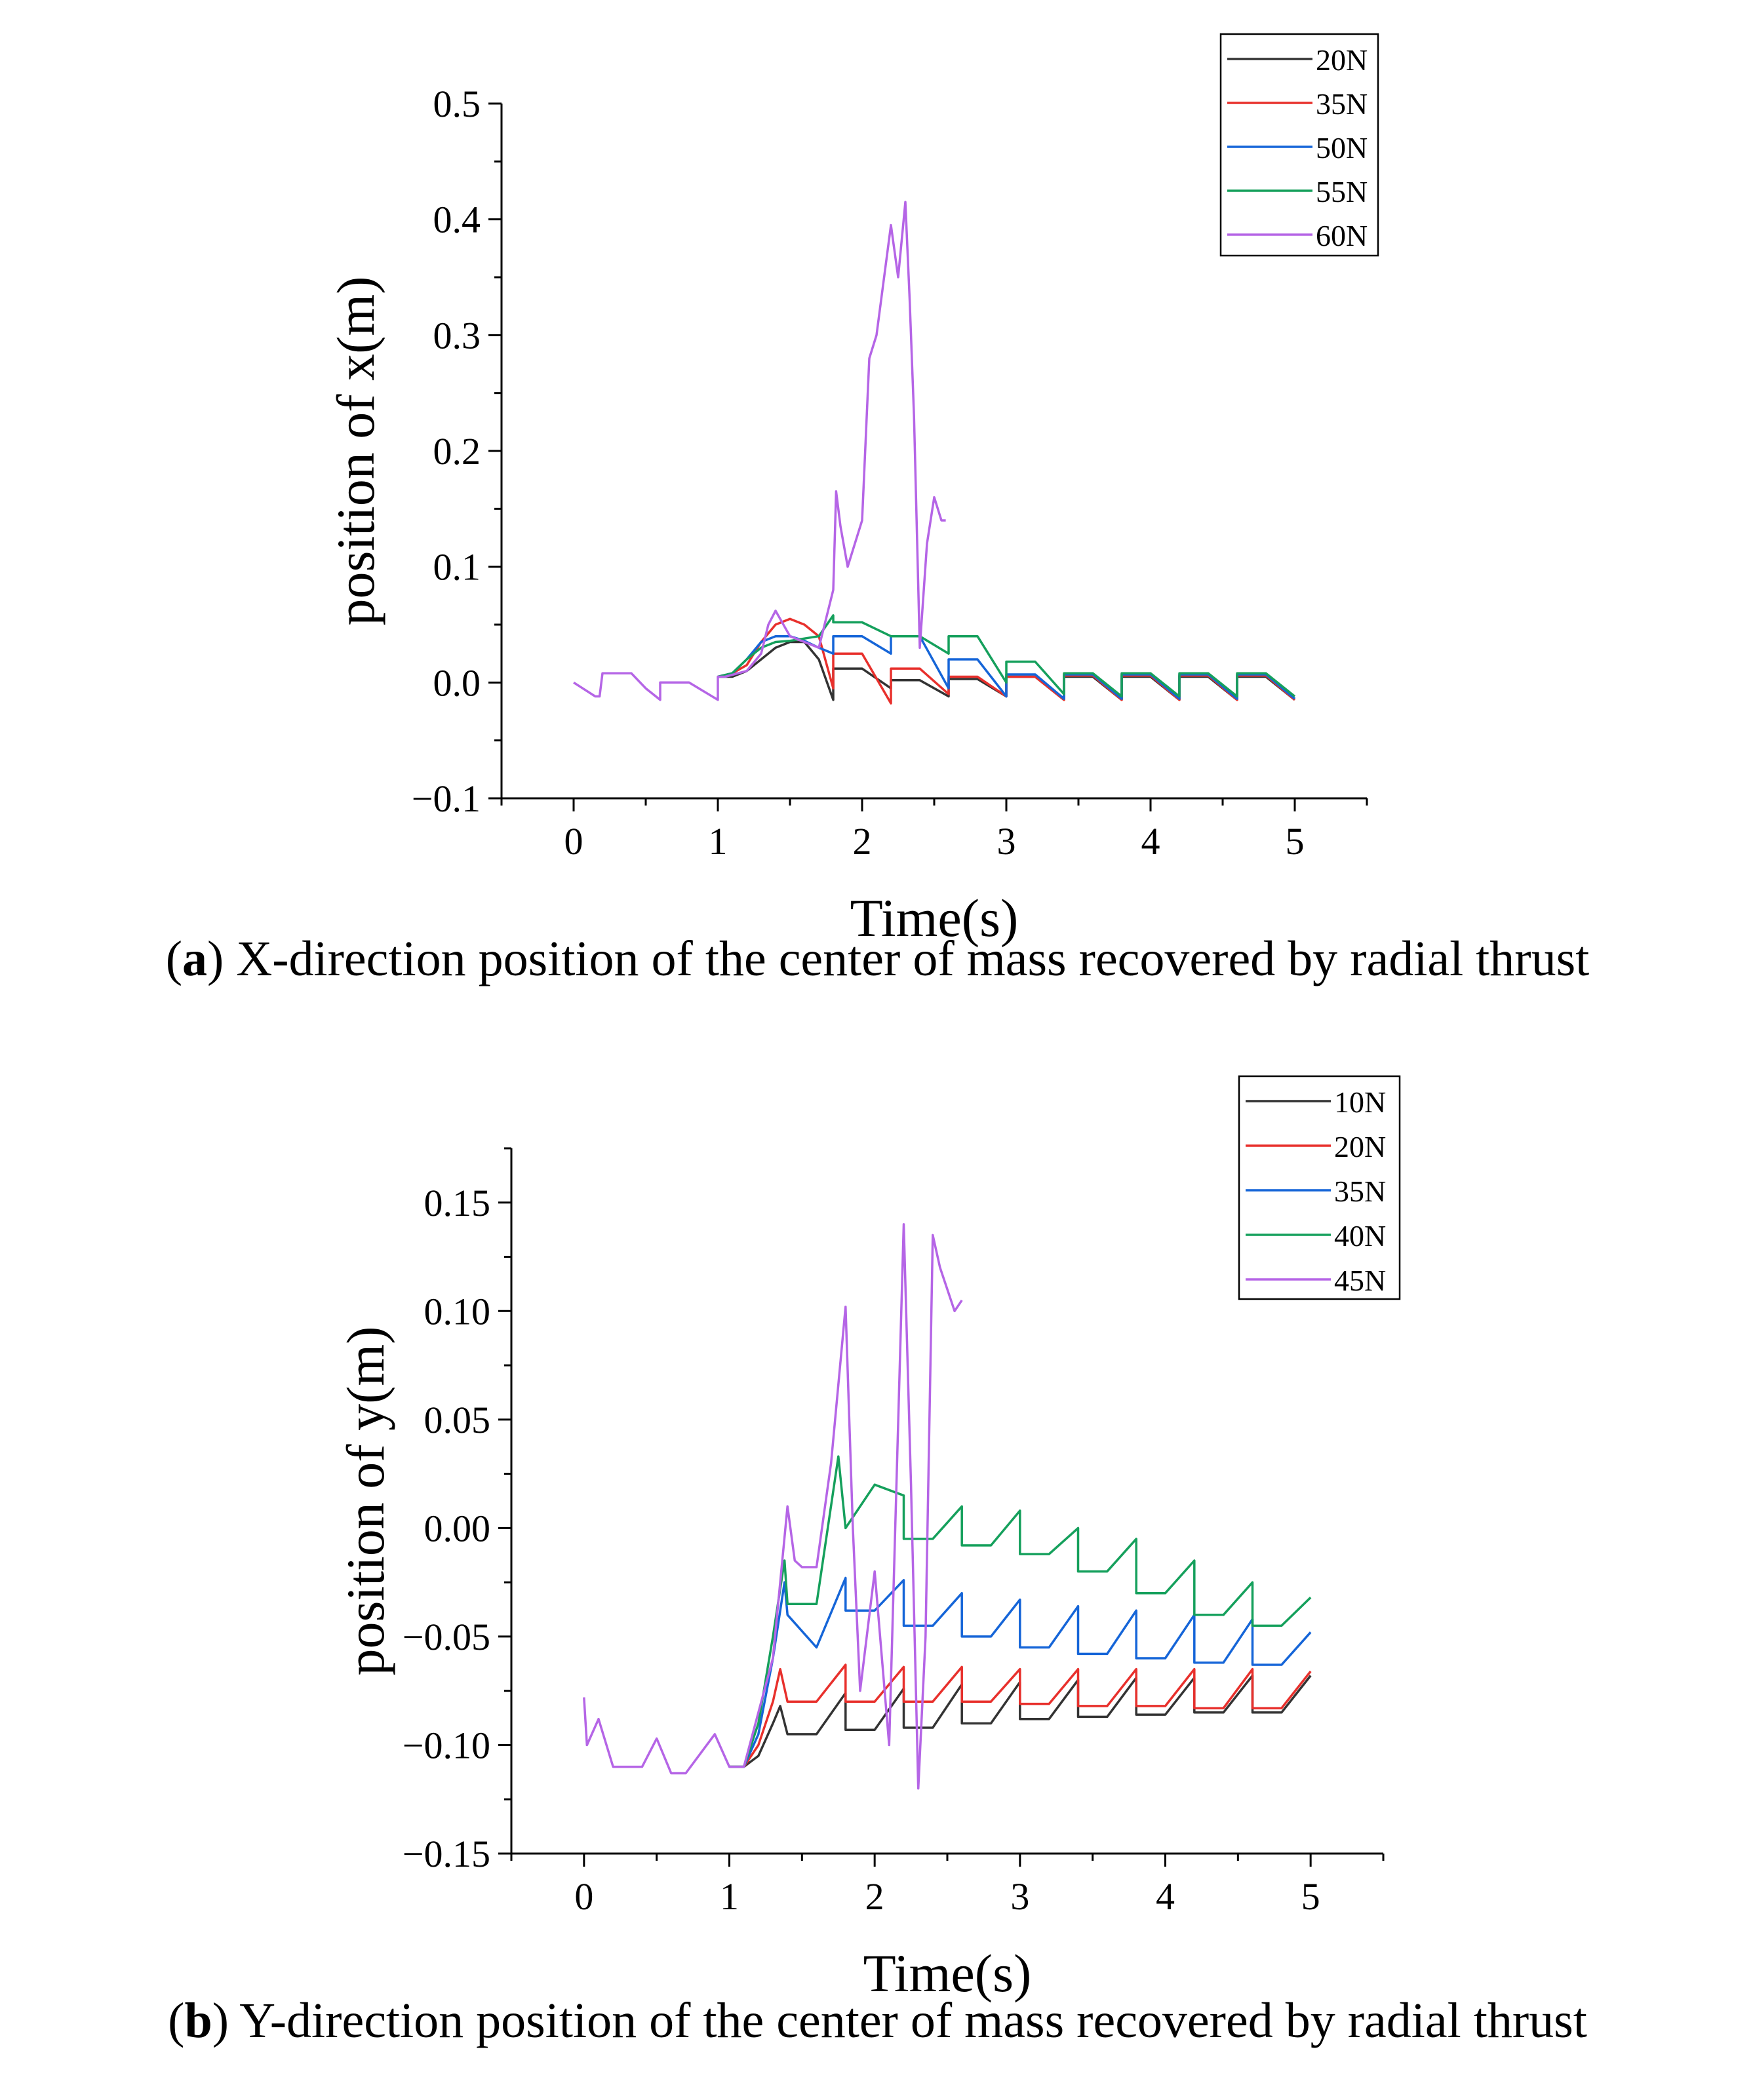 This screenshot has width=1755, height=2100. I want to click on panel-a-legend-label-60N: 60N, so click(1342, 236).